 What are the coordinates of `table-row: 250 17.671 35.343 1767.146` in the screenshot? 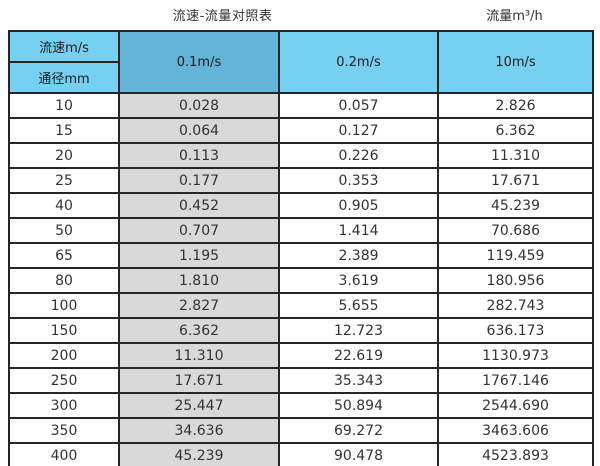 It's located at (301, 380).